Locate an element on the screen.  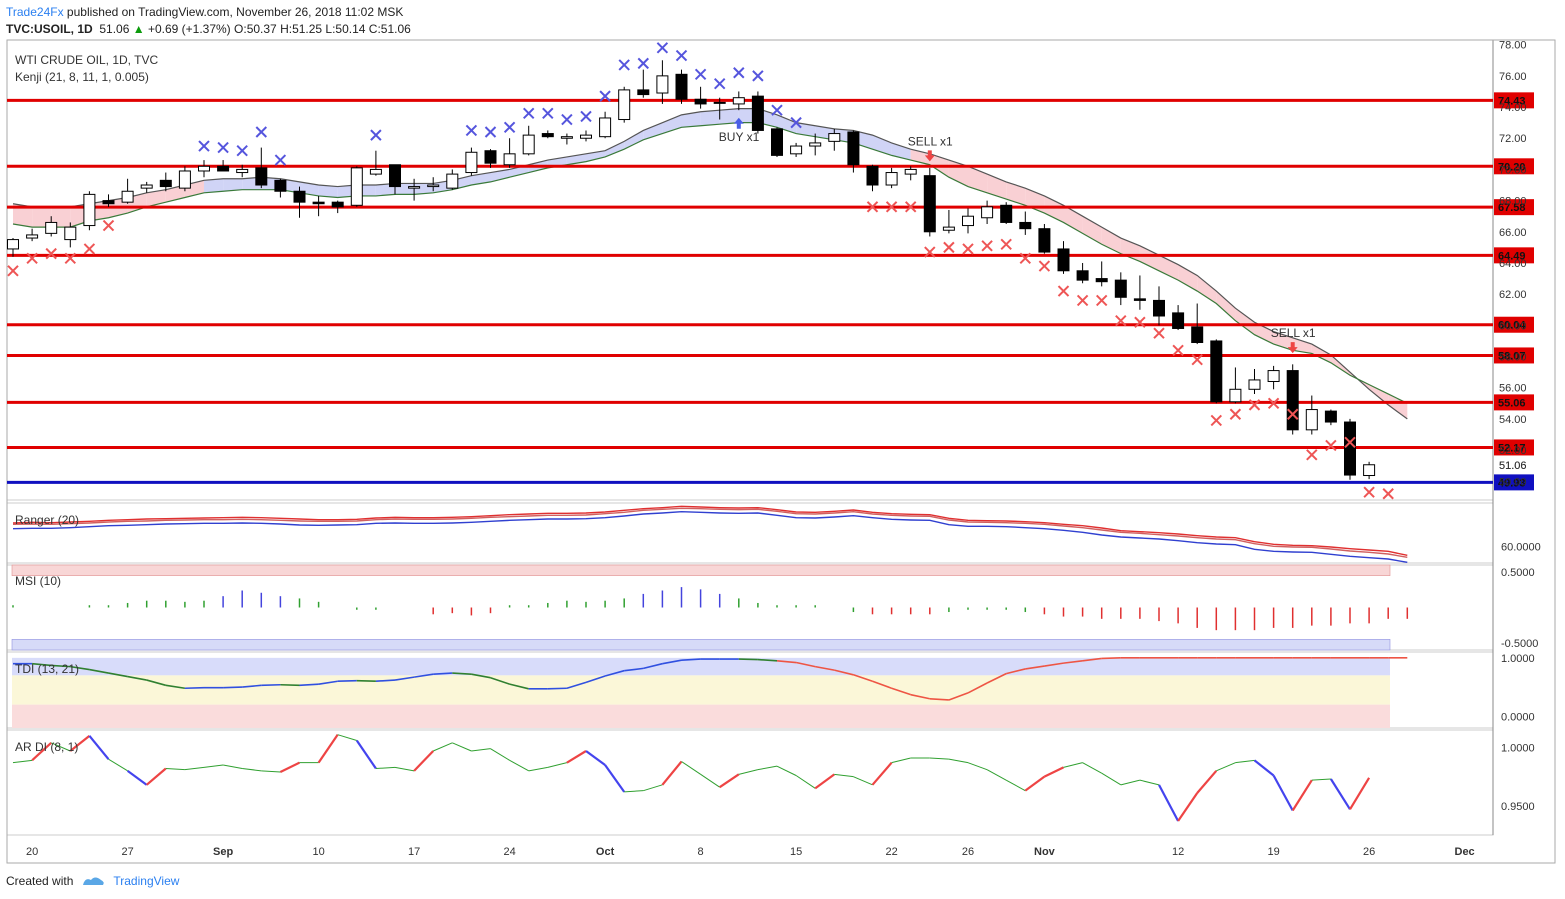
price-tick-label: 54.00 is located at coordinates (1513, 420).